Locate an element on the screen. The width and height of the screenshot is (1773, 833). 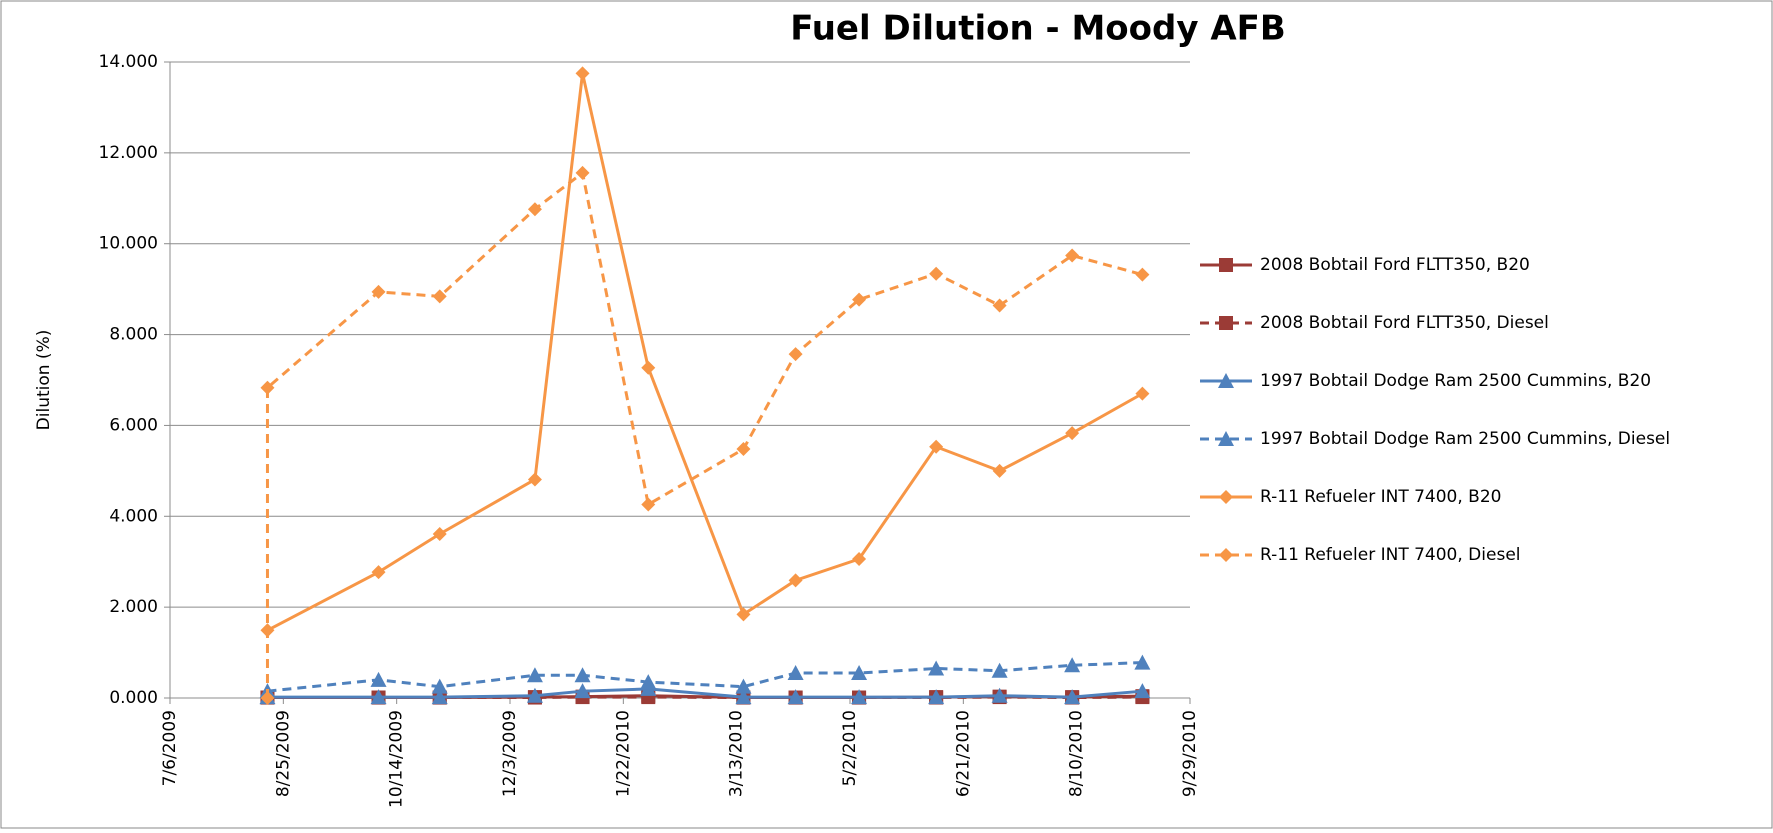
x-tick-label: 9/29/2010 is located at coordinates (1190, 753).